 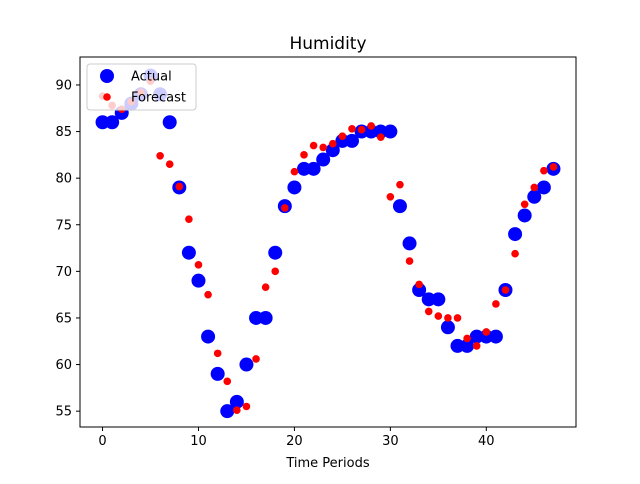 What do you see at coordinates (151, 77) in the screenshot?
I see `actual-legend-label: Actual` at bounding box center [151, 77].